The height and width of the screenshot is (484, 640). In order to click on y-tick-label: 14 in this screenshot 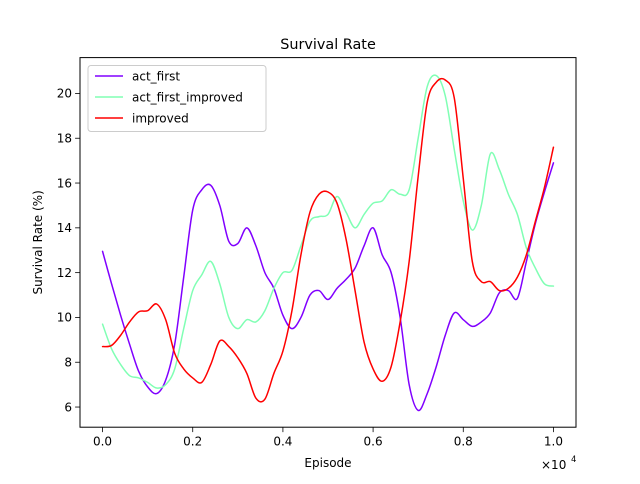, I will do `click(64, 228)`.